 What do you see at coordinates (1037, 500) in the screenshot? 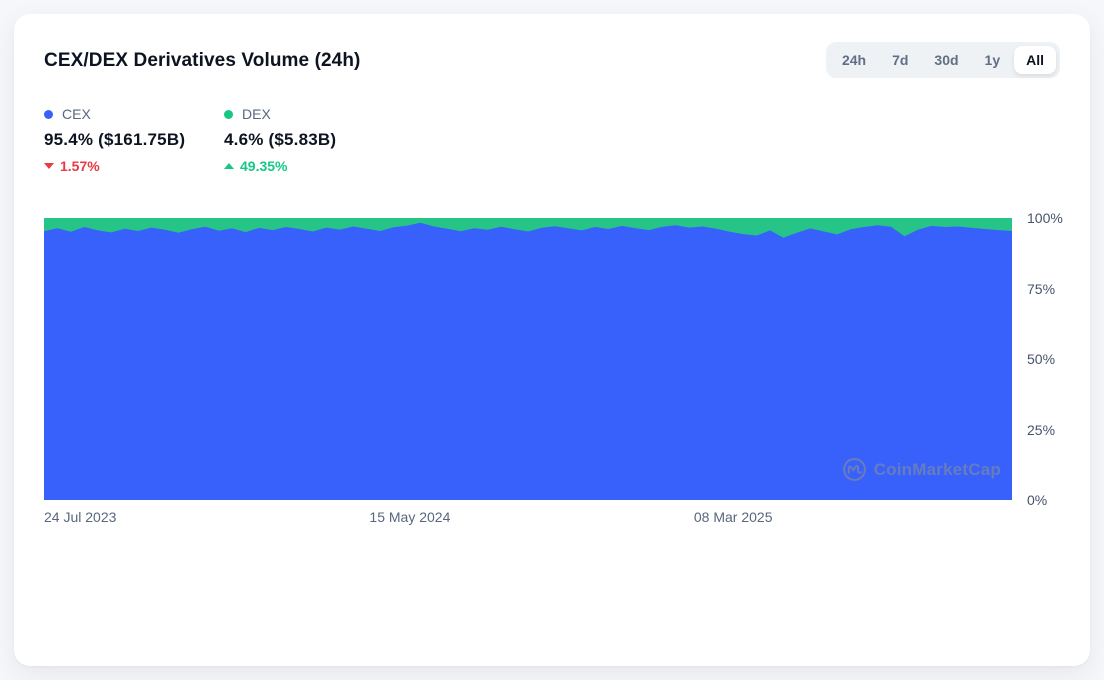
I see `y-tick-label: 0%` at bounding box center [1037, 500].